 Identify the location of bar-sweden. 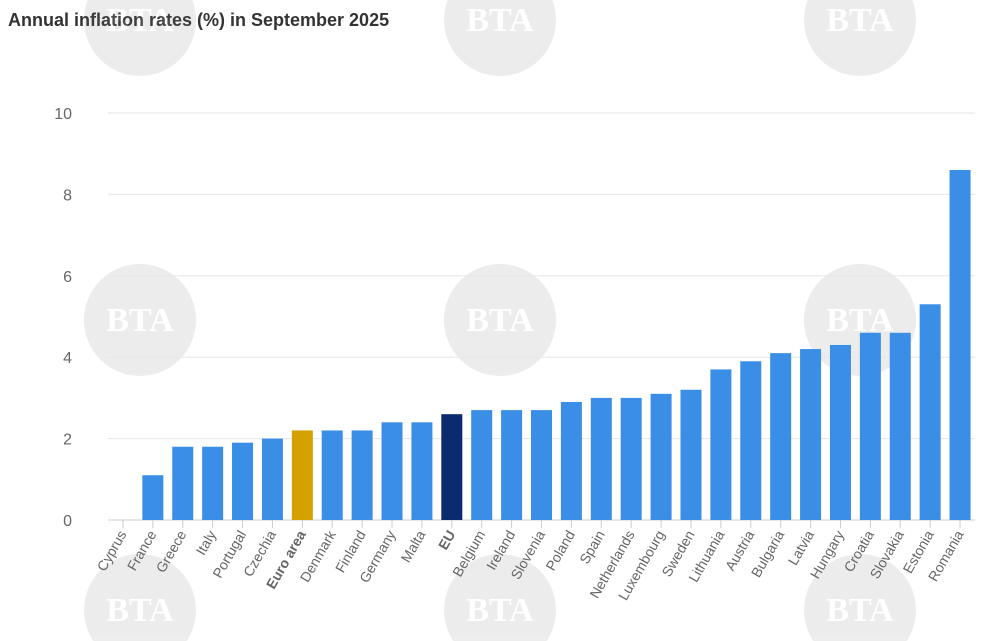
(691, 454).